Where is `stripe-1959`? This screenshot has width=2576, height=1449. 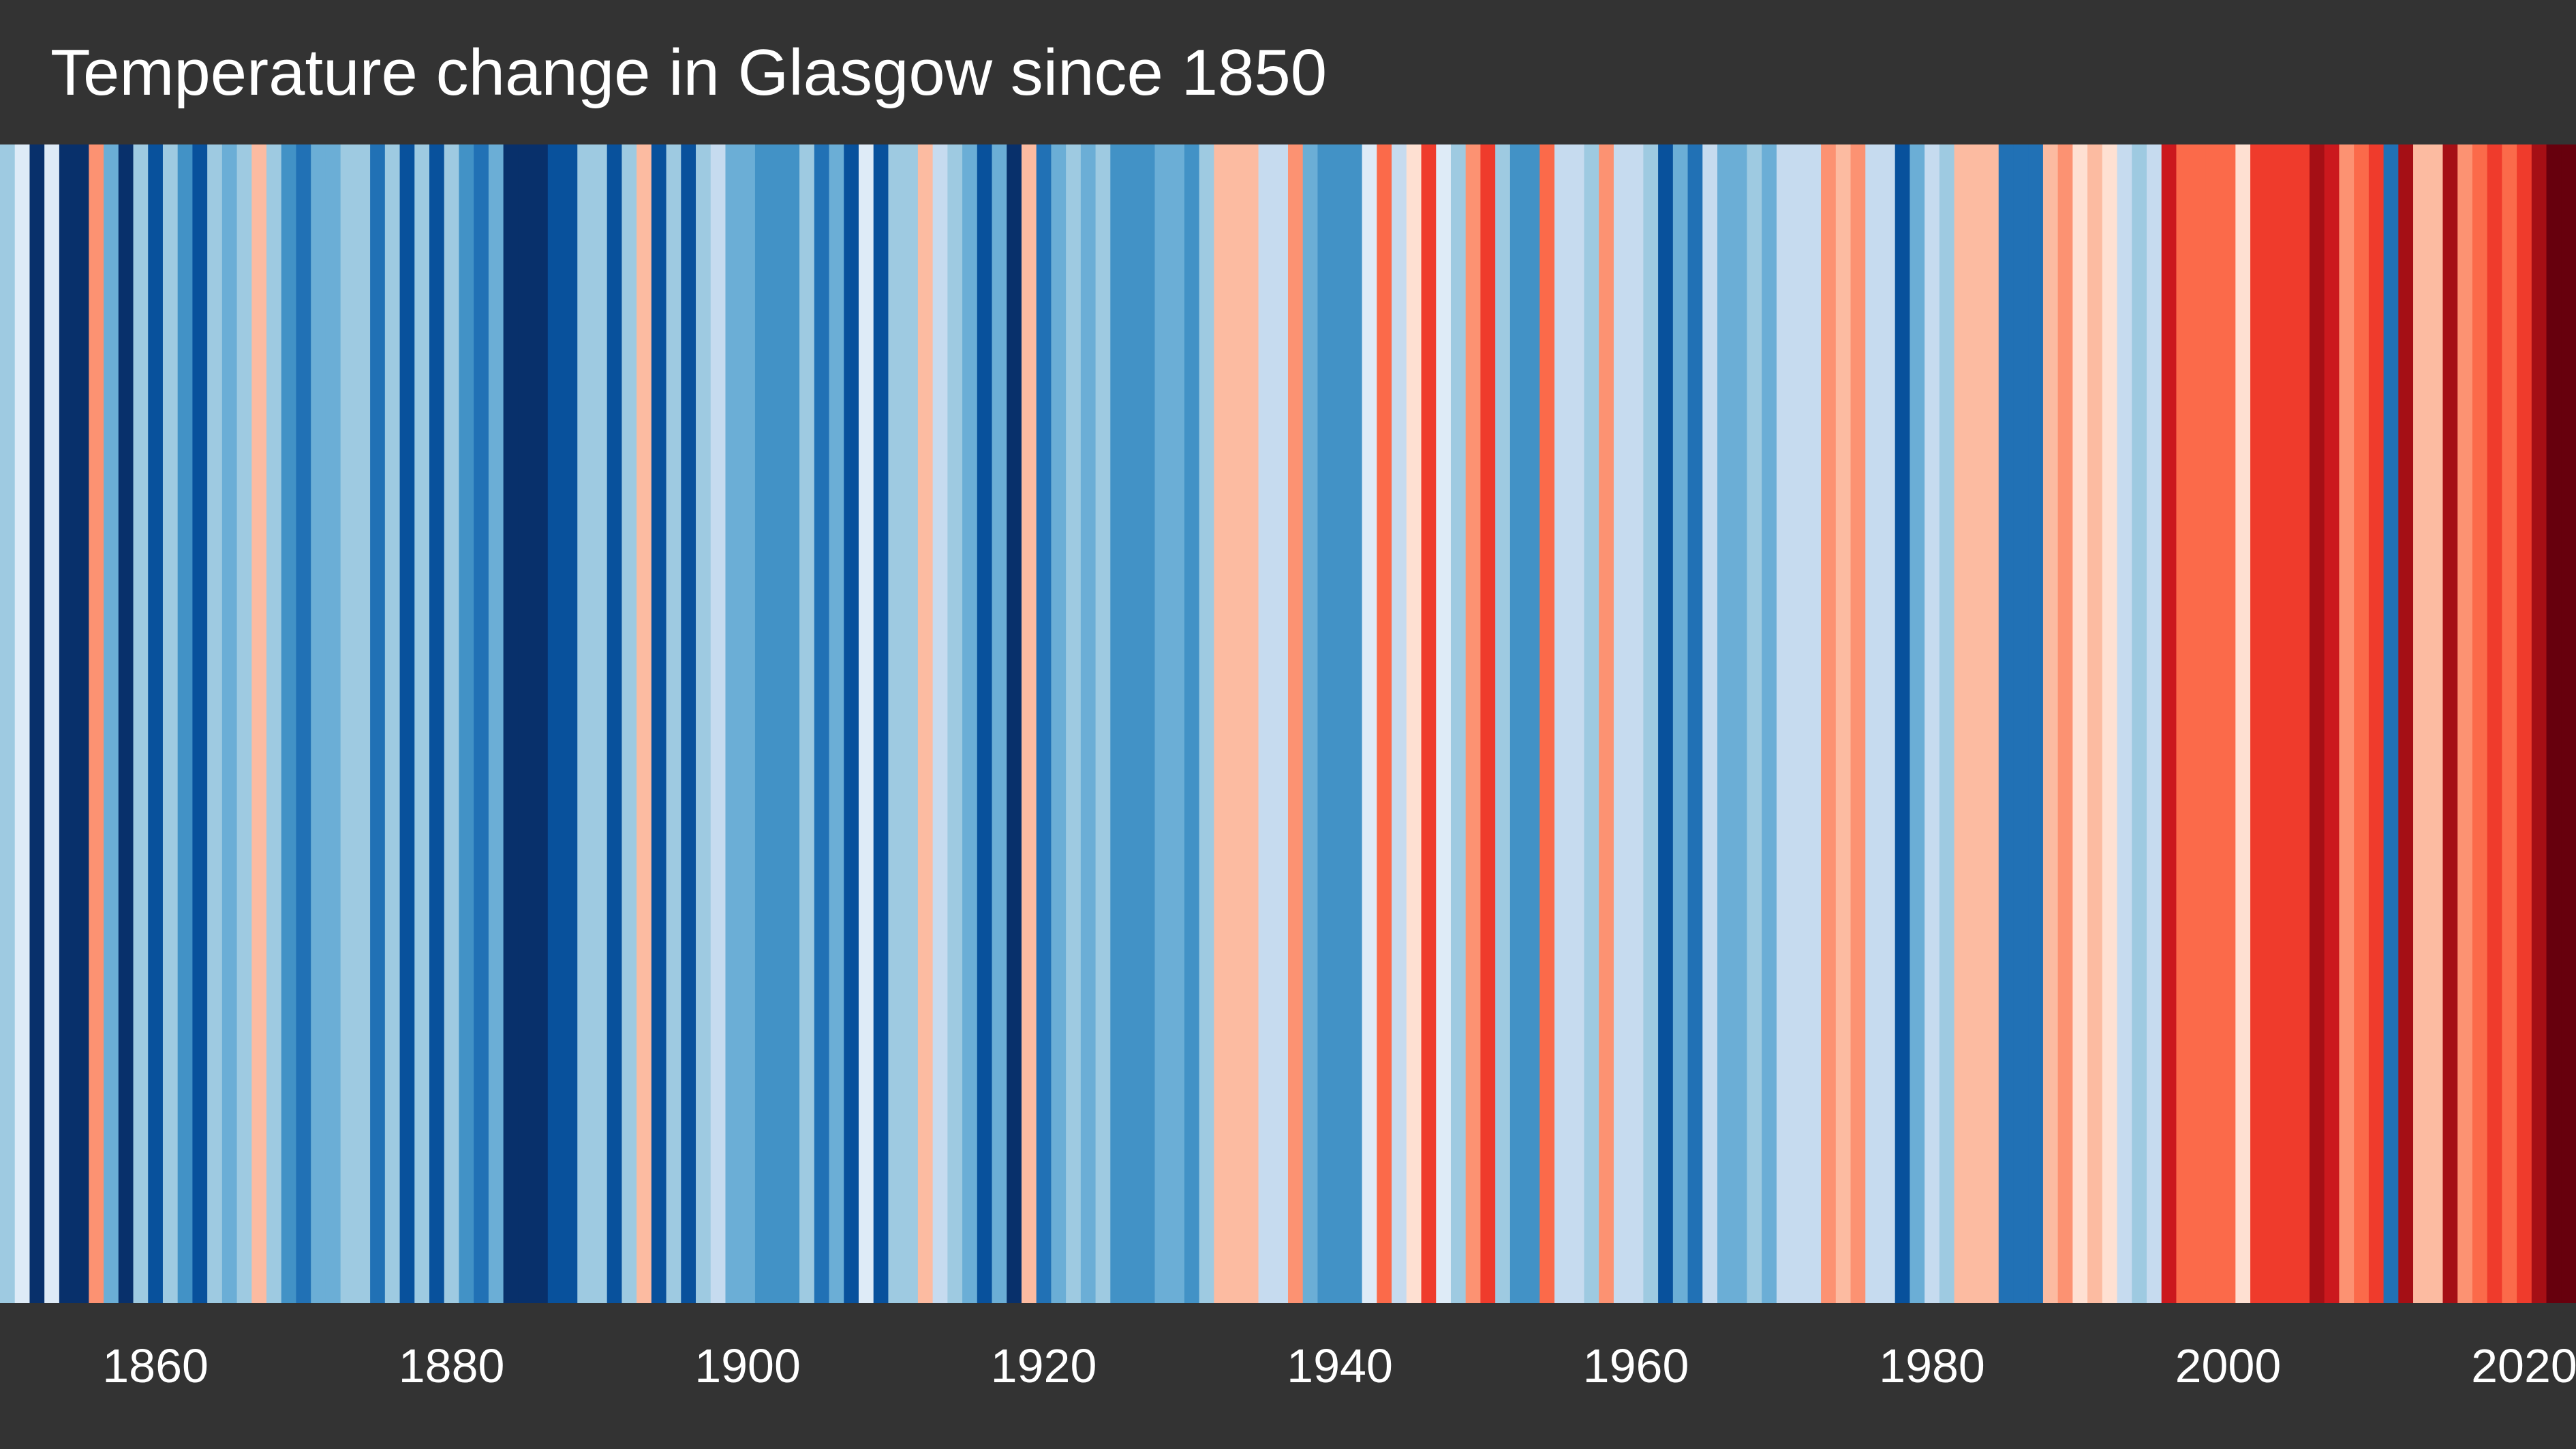
stripe-1959 is located at coordinates (1621, 723).